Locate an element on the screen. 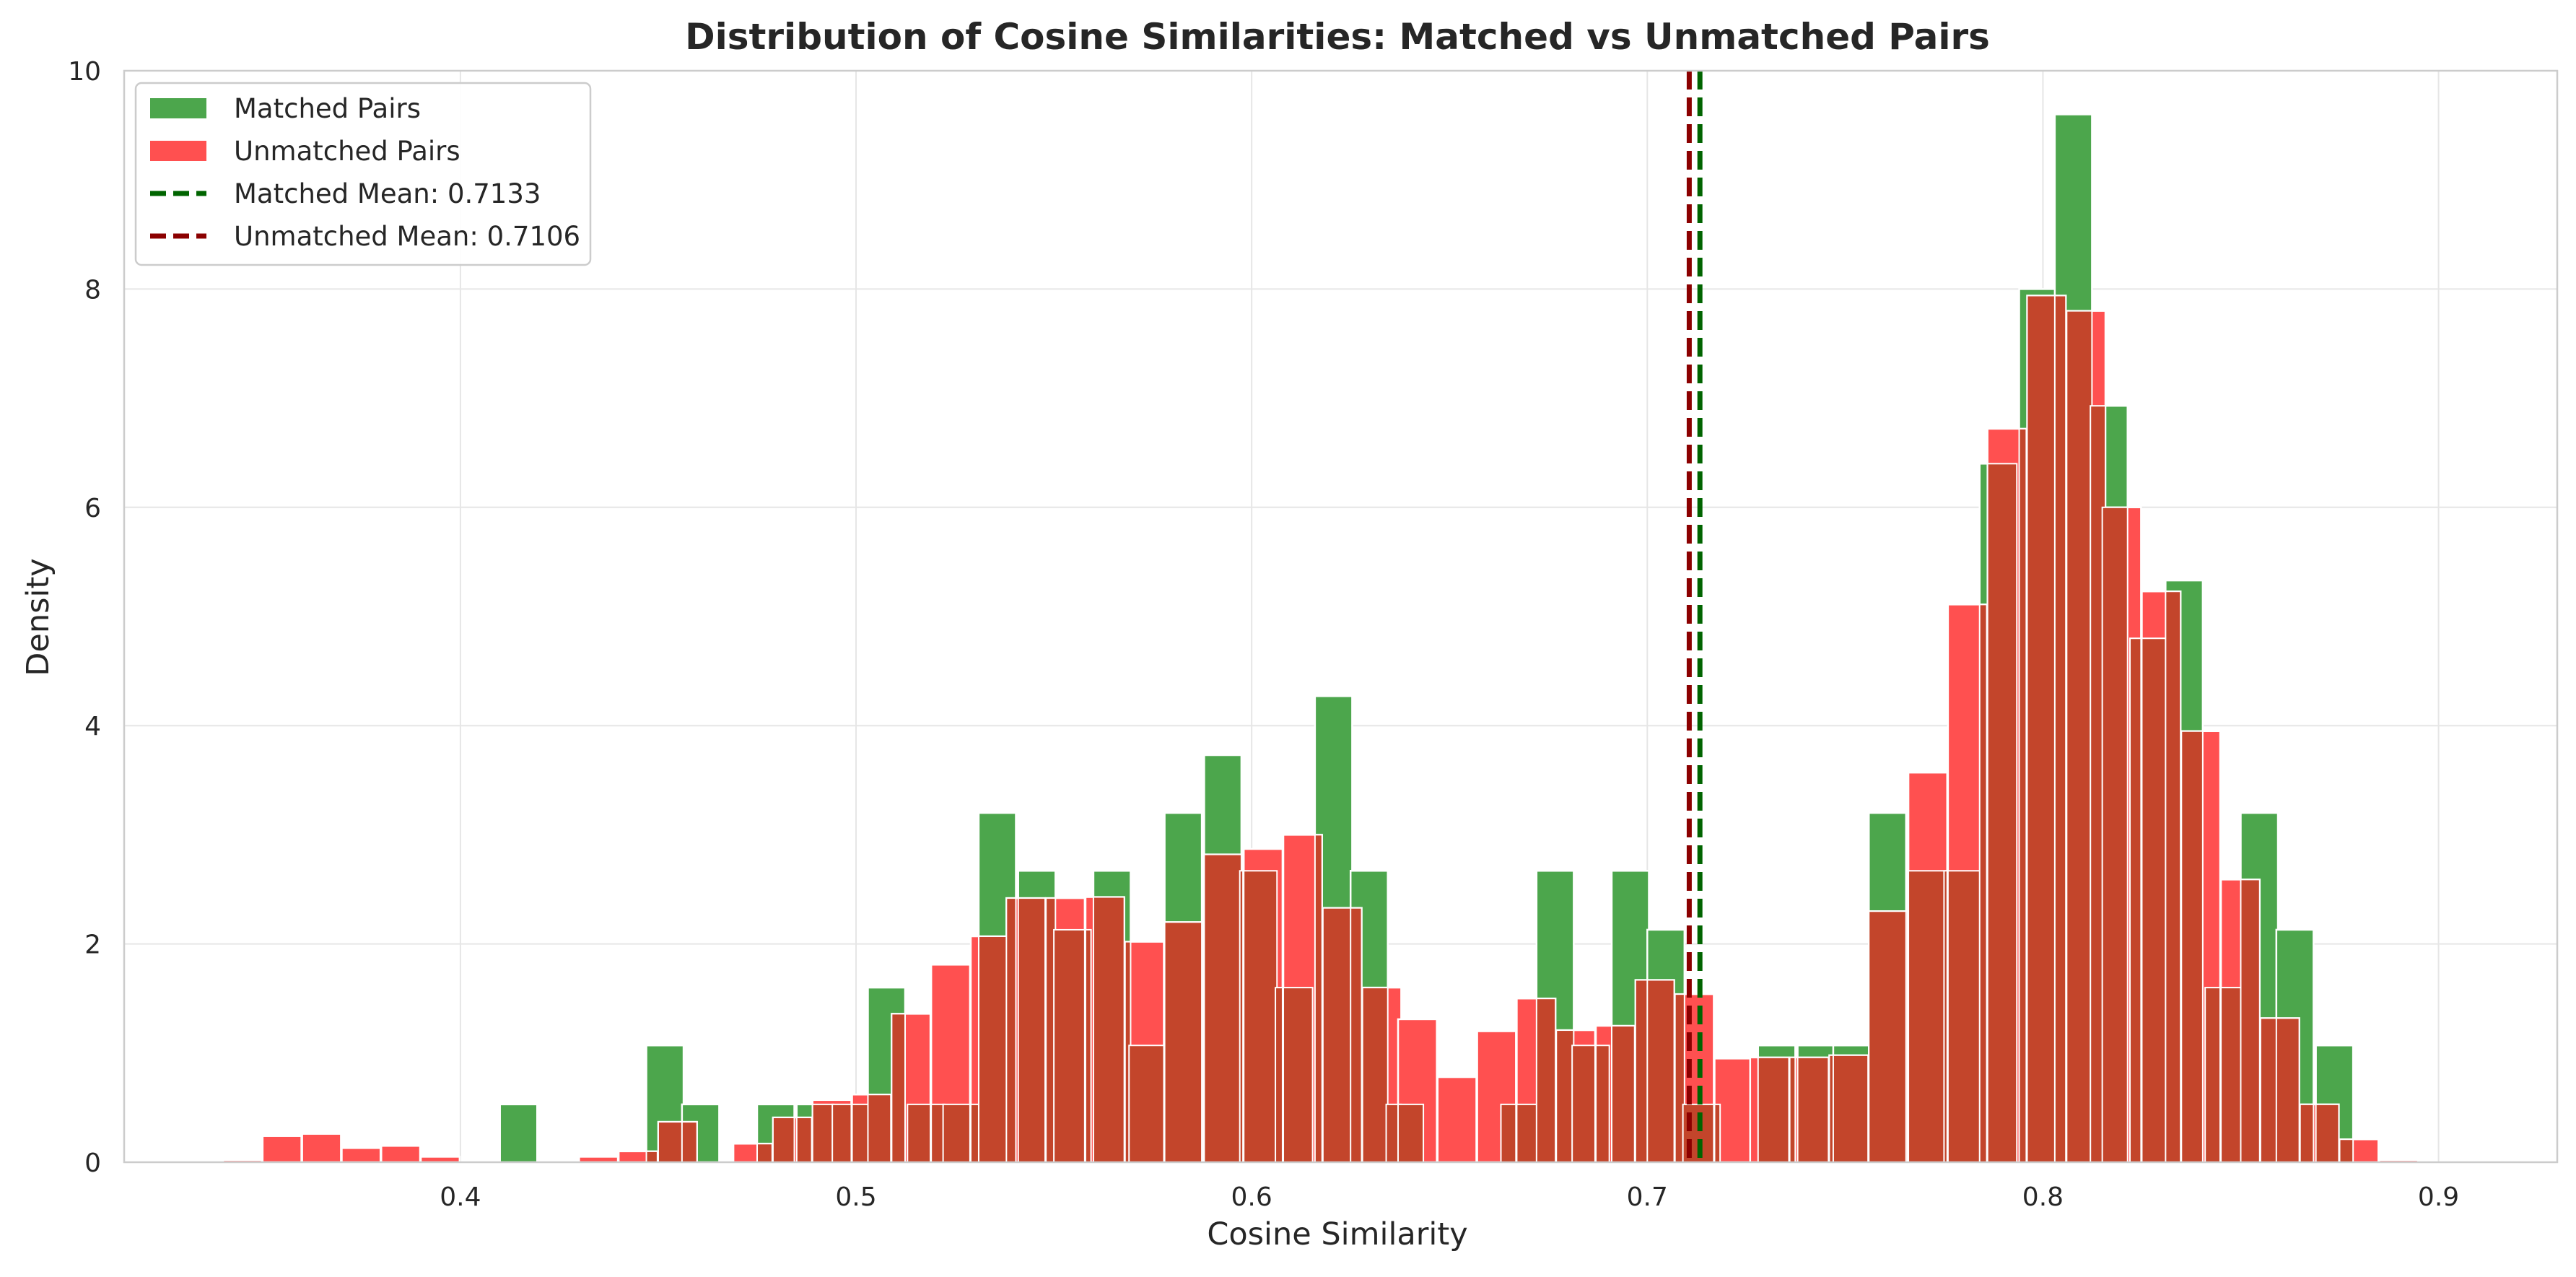 The height and width of the screenshot is (1277, 2576). x-axis-ticks: 0.4 0.5 0.6 0.7 0.8 0.9 is located at coordinates (1449, 1197).